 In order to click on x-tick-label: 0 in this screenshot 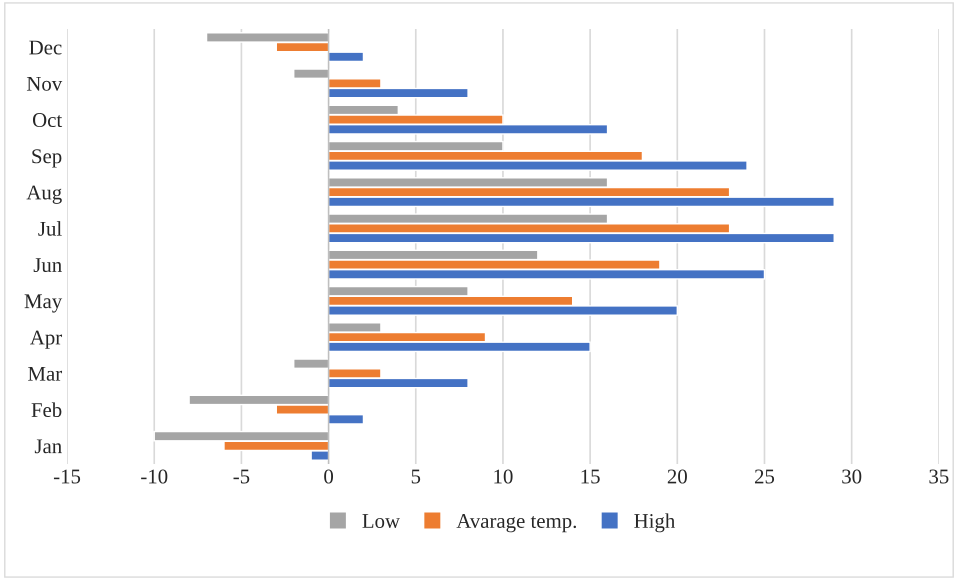, I will do `click(329, 476)`.